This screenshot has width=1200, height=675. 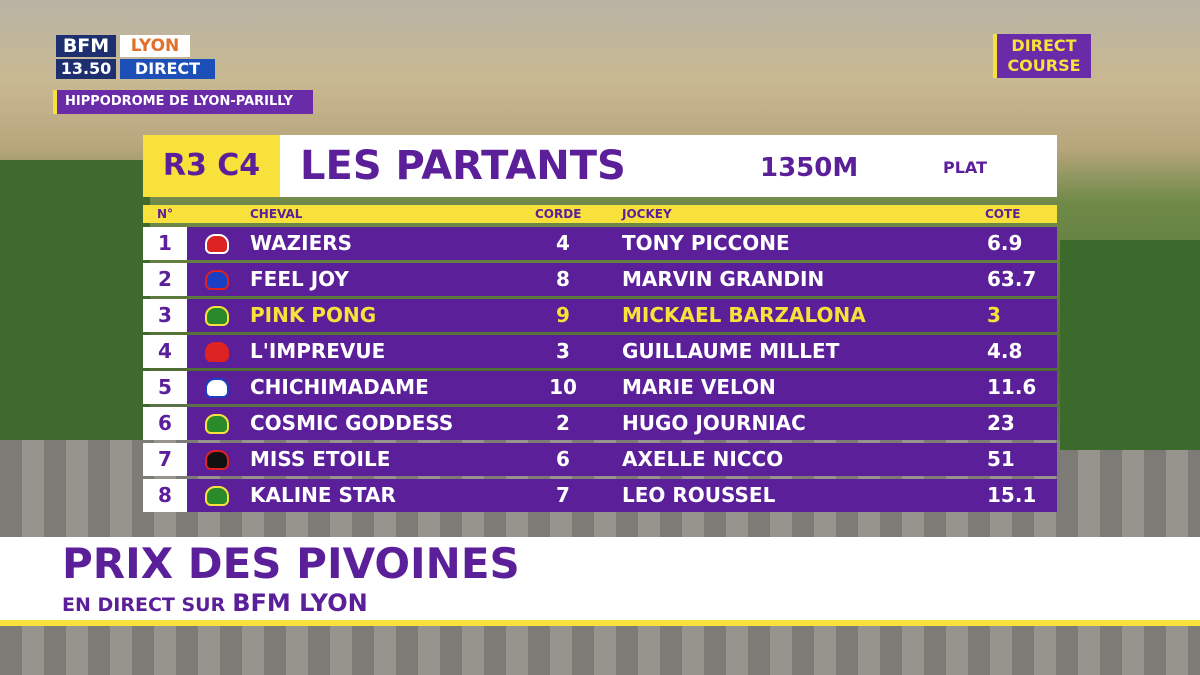 I want to click on column-label: COTE, so click(x=1003, y=214).